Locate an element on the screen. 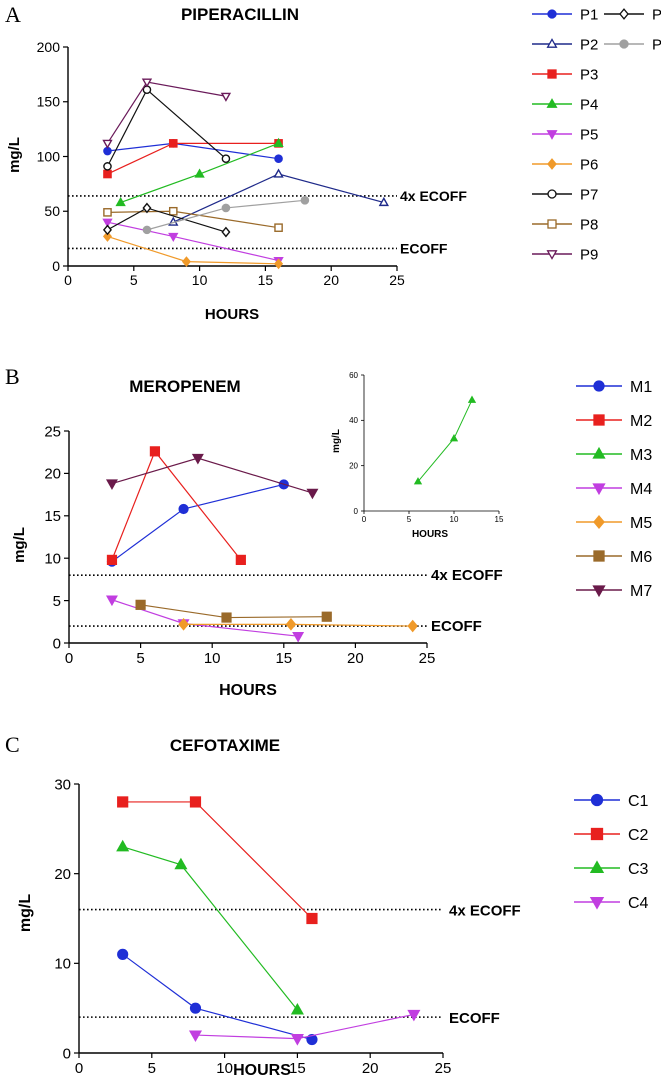 This screenshot has height=1079, width=661. legend-label: M1 is located at coordinates (641, 387).